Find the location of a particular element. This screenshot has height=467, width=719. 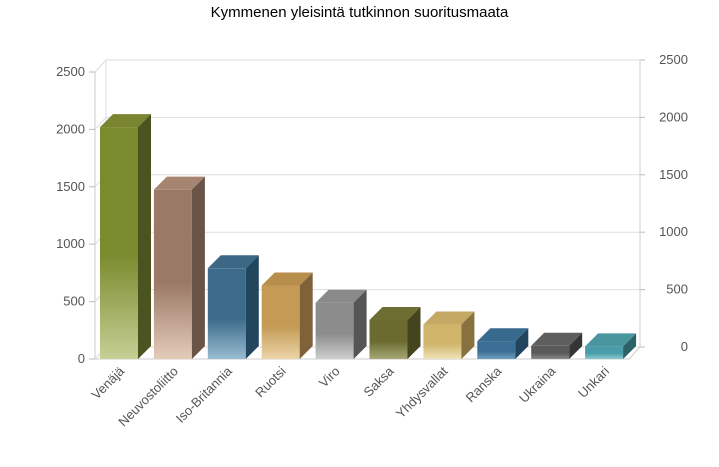

floor-depth is located at coordinates (634, 353).